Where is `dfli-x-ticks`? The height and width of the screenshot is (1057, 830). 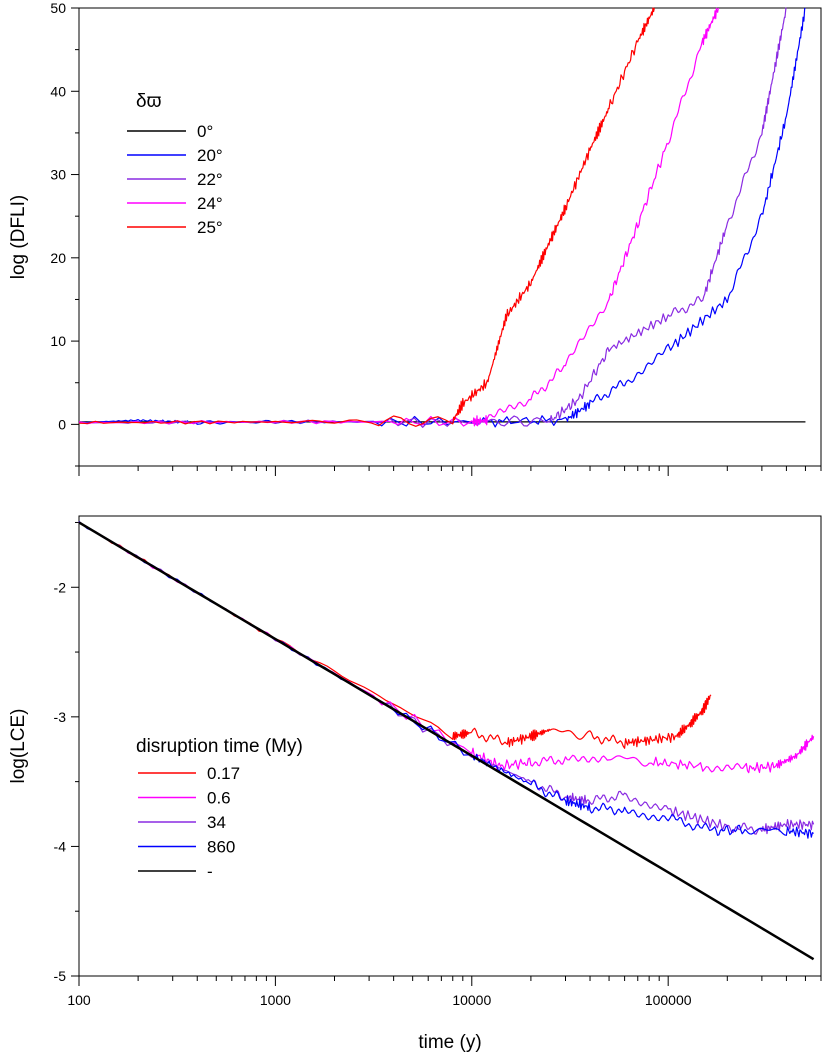
dfli-x-ticks is located at coordinates (450, 471).